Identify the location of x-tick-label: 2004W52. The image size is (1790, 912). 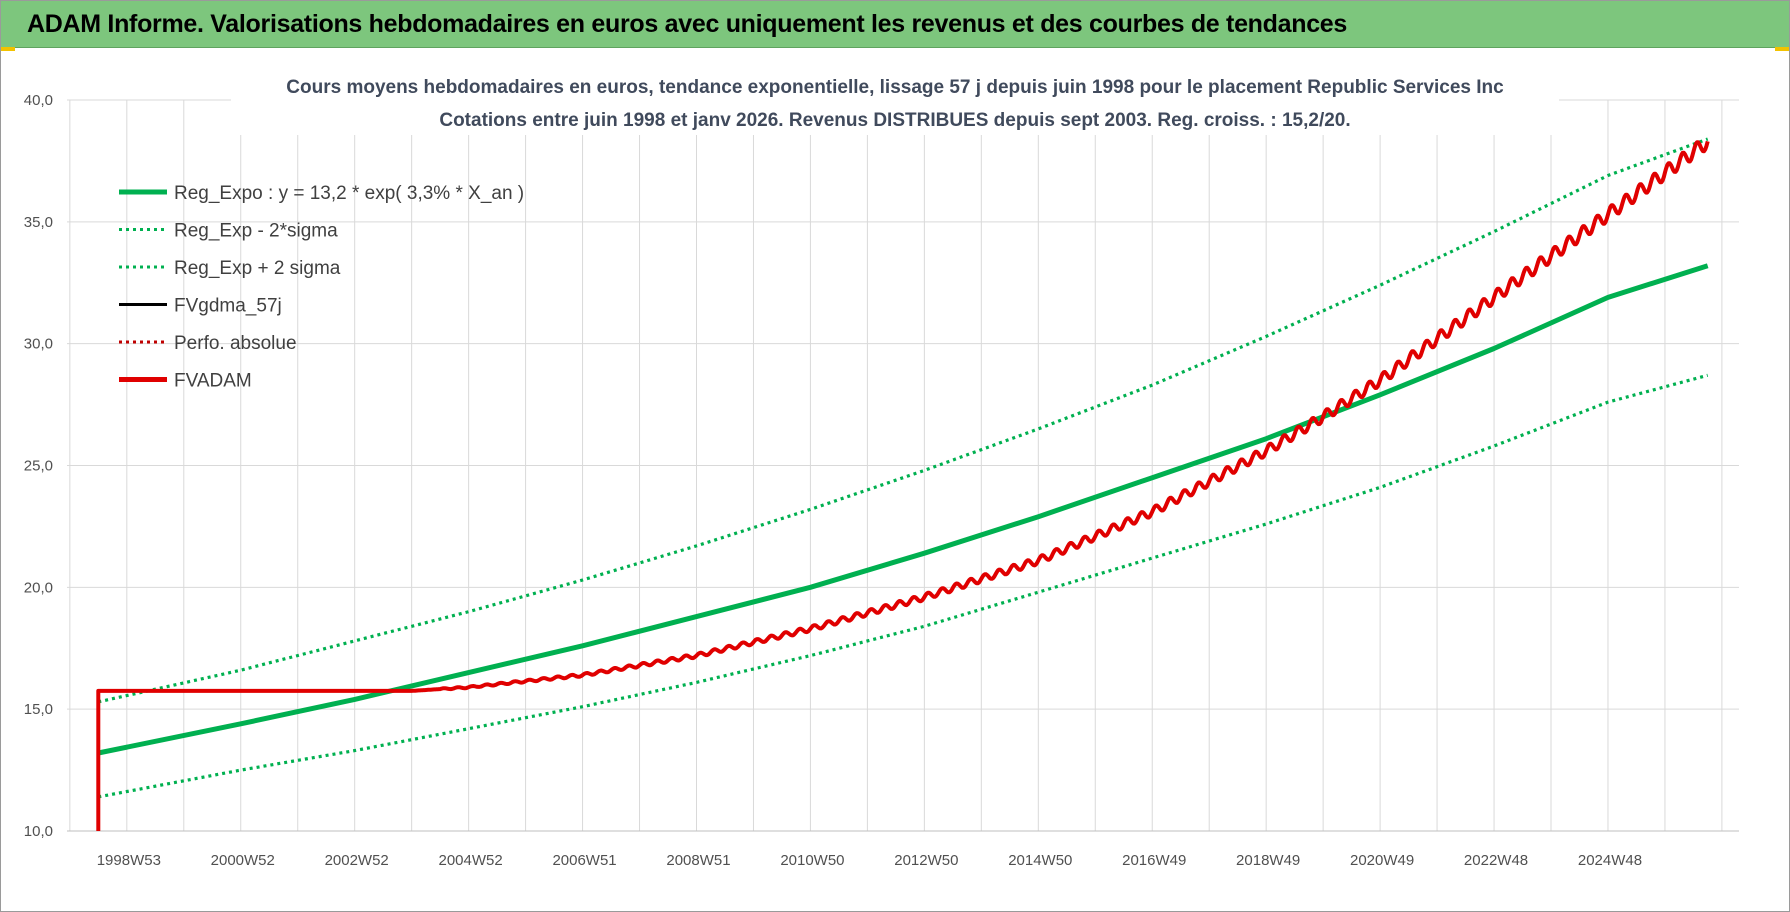
(471, 860).